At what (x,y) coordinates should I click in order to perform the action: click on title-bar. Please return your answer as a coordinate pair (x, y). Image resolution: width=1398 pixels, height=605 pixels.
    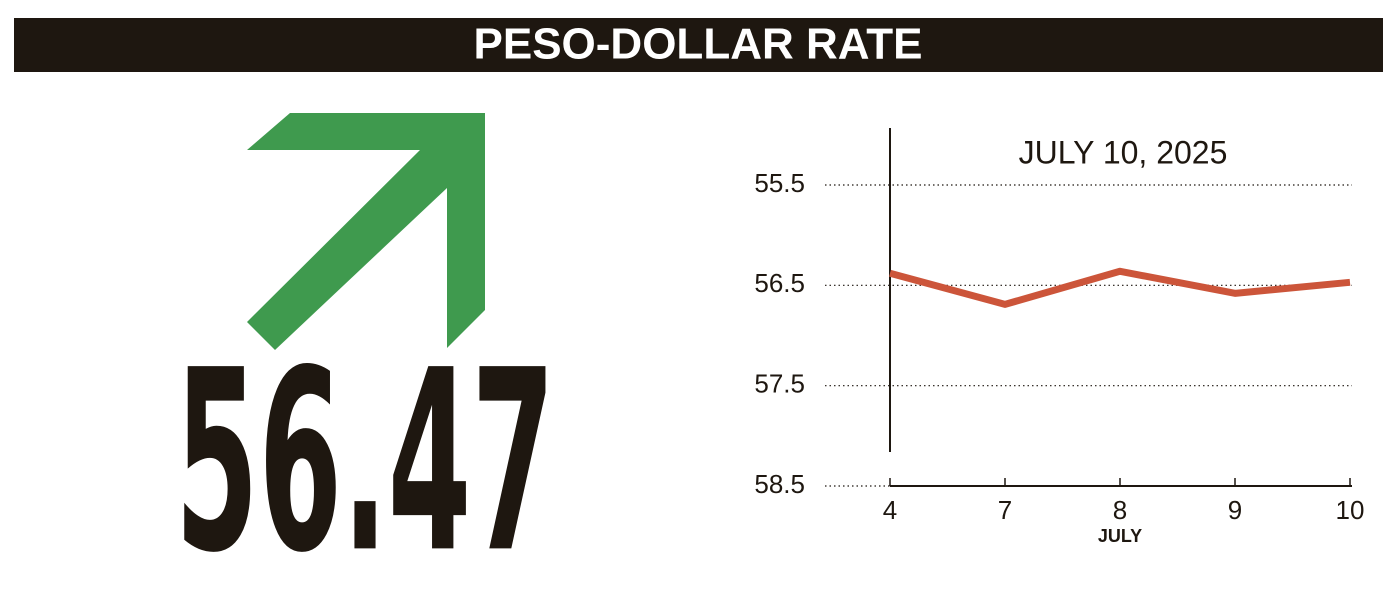
    Looking at the image, I should click on (698, 45).